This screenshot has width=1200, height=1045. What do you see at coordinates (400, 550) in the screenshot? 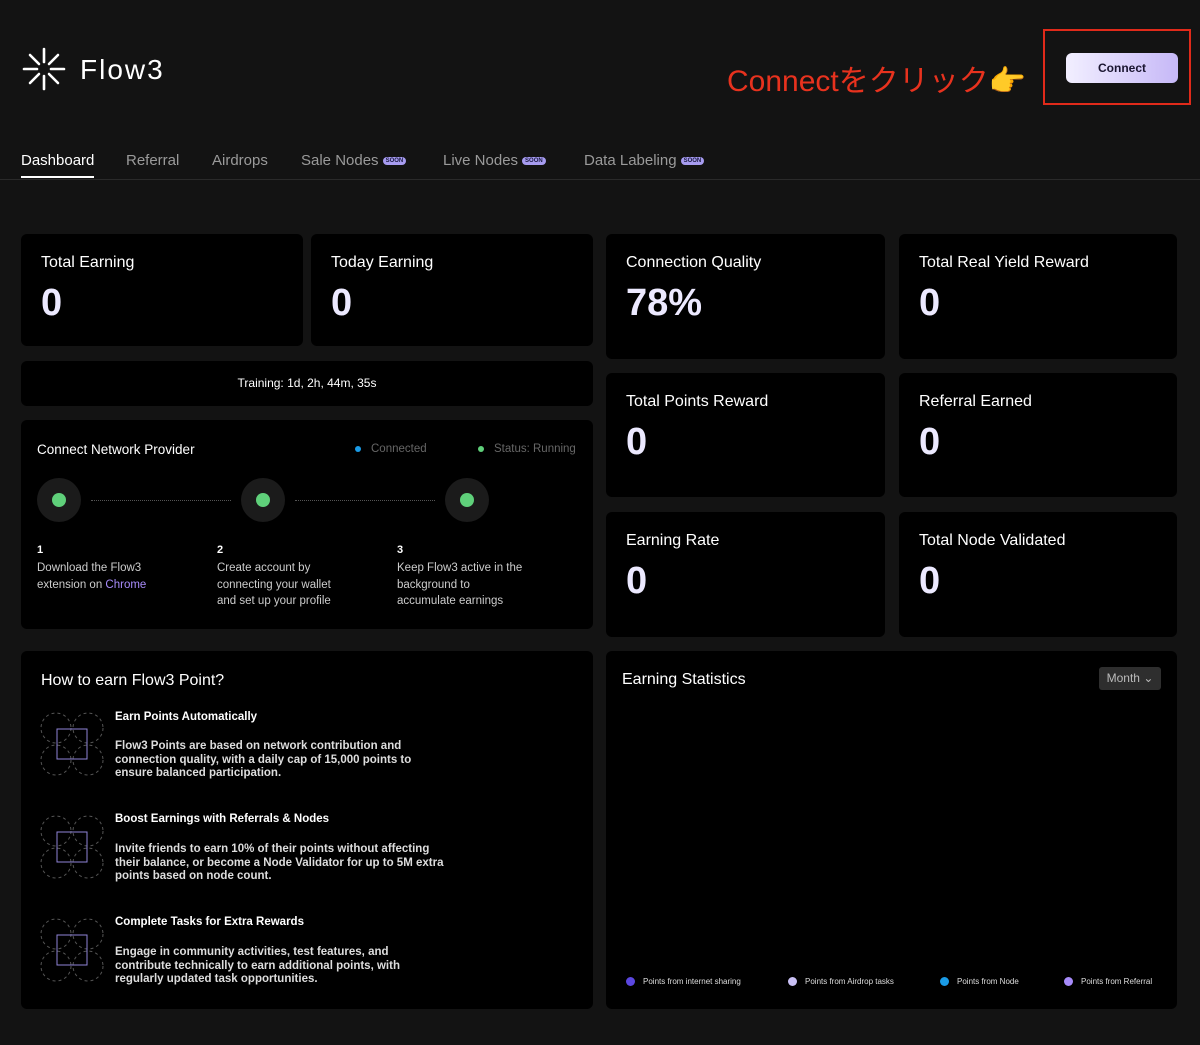
I see `step-number: 3` at bounding box center [400, 550].